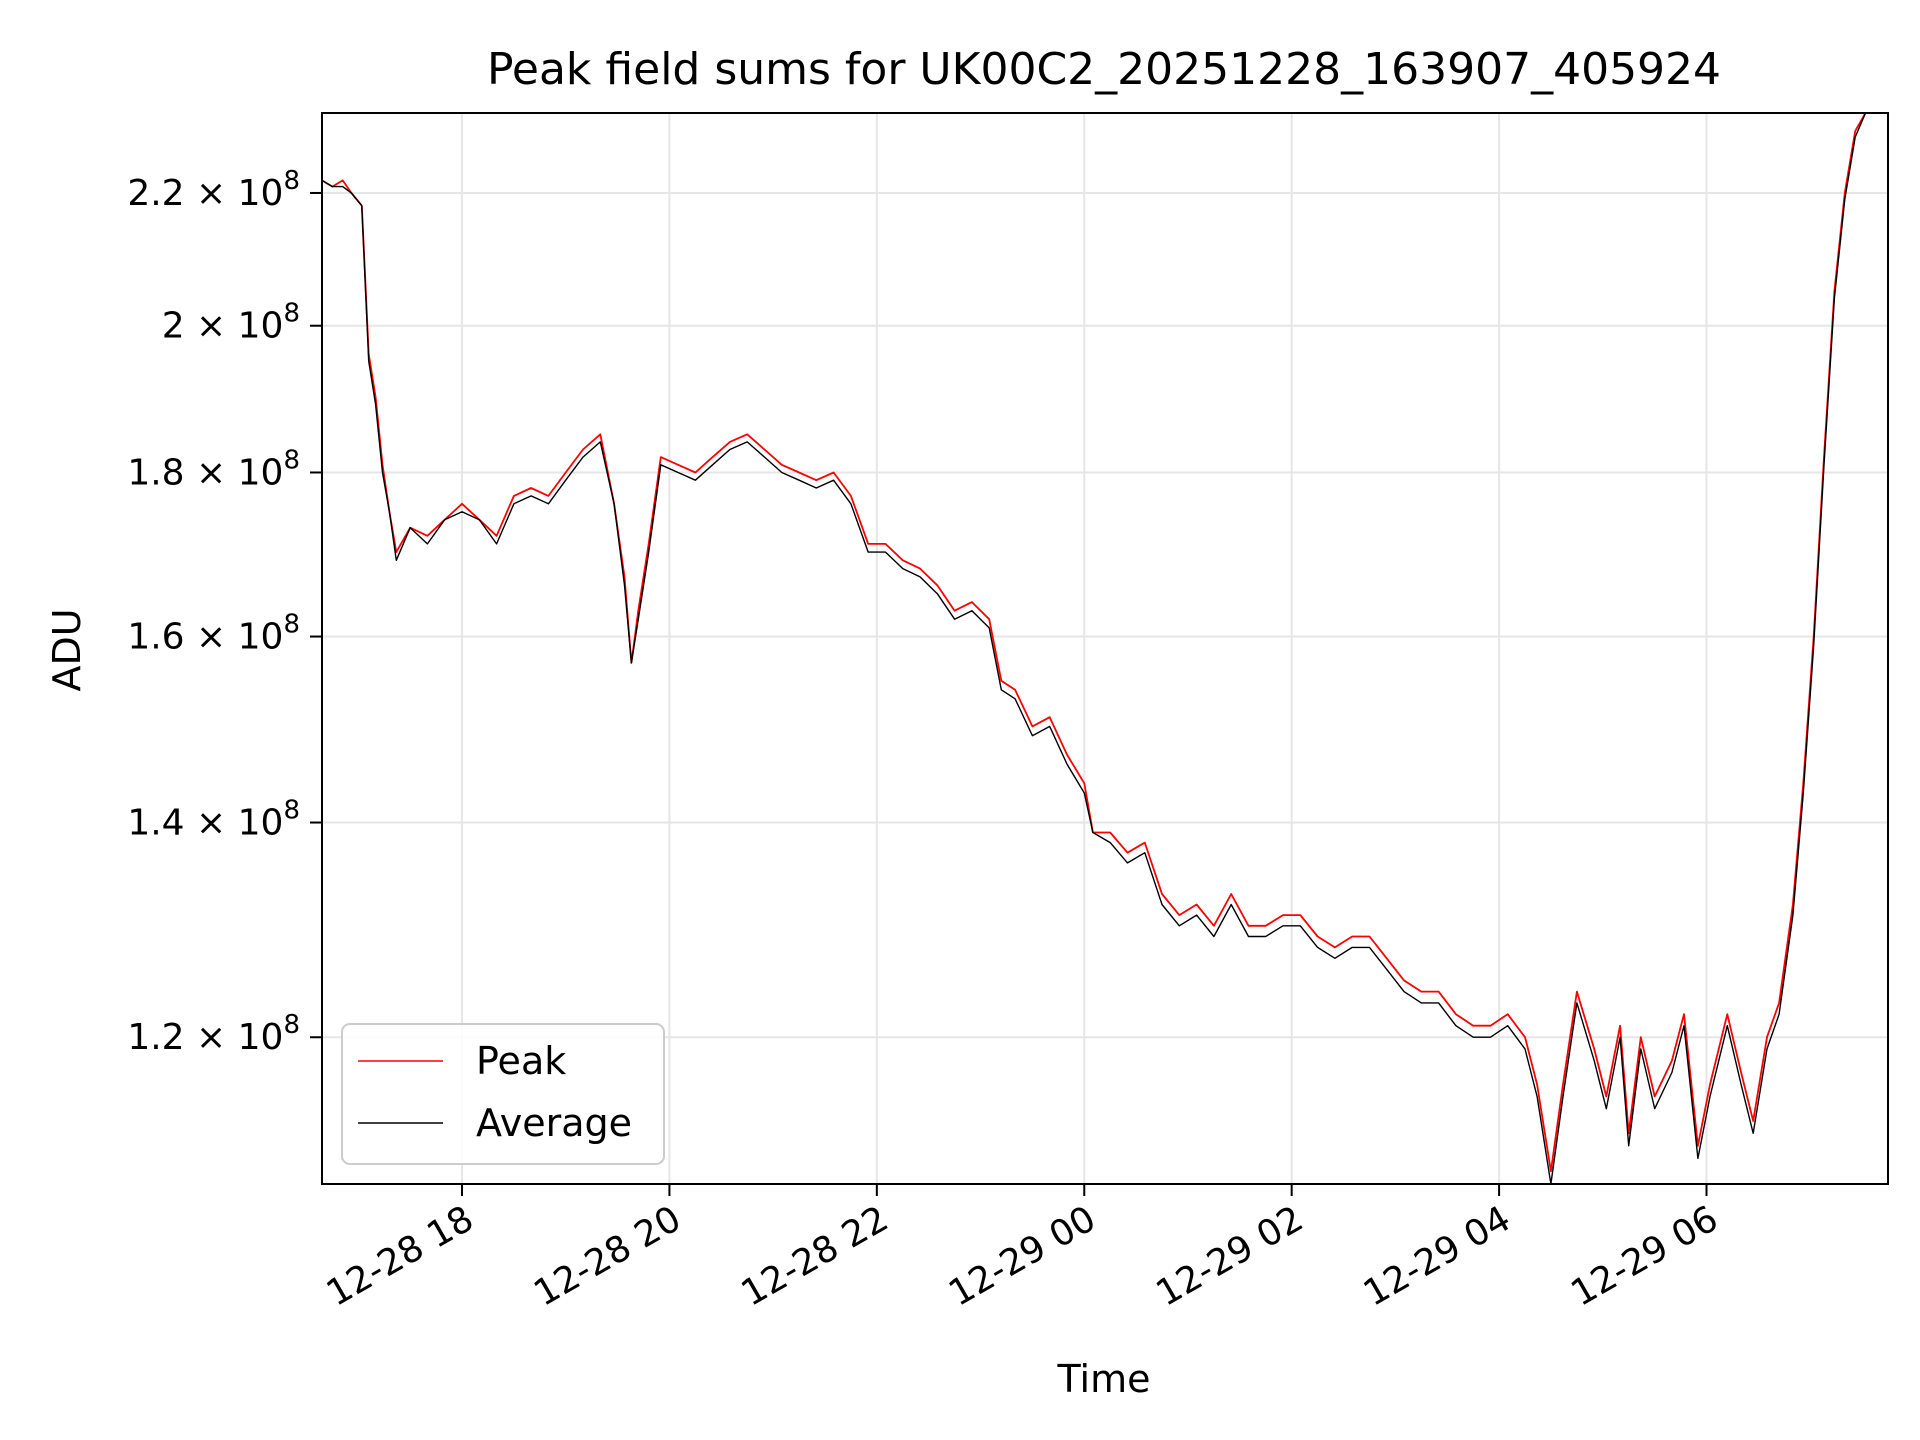  I want to click on legend-box, so click(503, 1094).